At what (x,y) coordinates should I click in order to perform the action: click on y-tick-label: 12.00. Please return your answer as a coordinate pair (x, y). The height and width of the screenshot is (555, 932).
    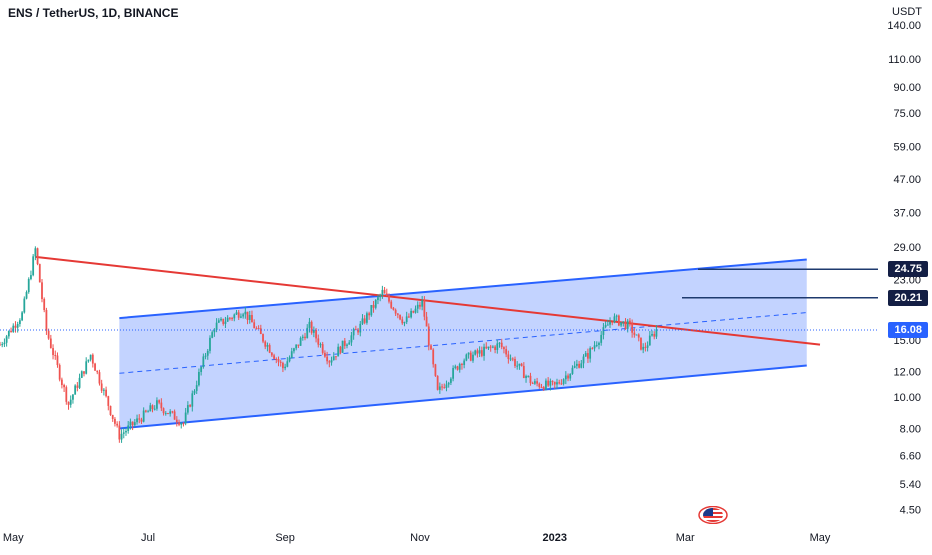
    Looking at the image, I should click on (907, 372).